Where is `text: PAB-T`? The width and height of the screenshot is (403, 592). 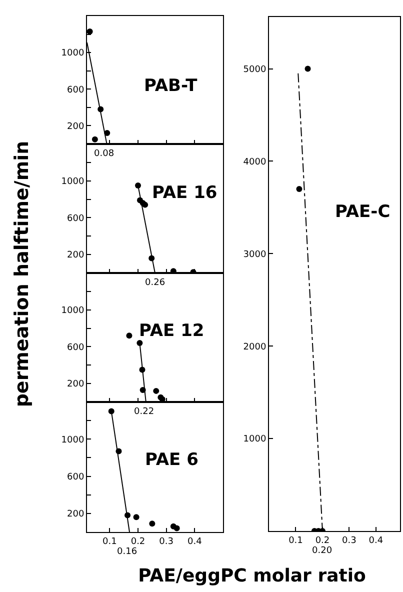
text: PAB-T is located at coordinates (171, 86).